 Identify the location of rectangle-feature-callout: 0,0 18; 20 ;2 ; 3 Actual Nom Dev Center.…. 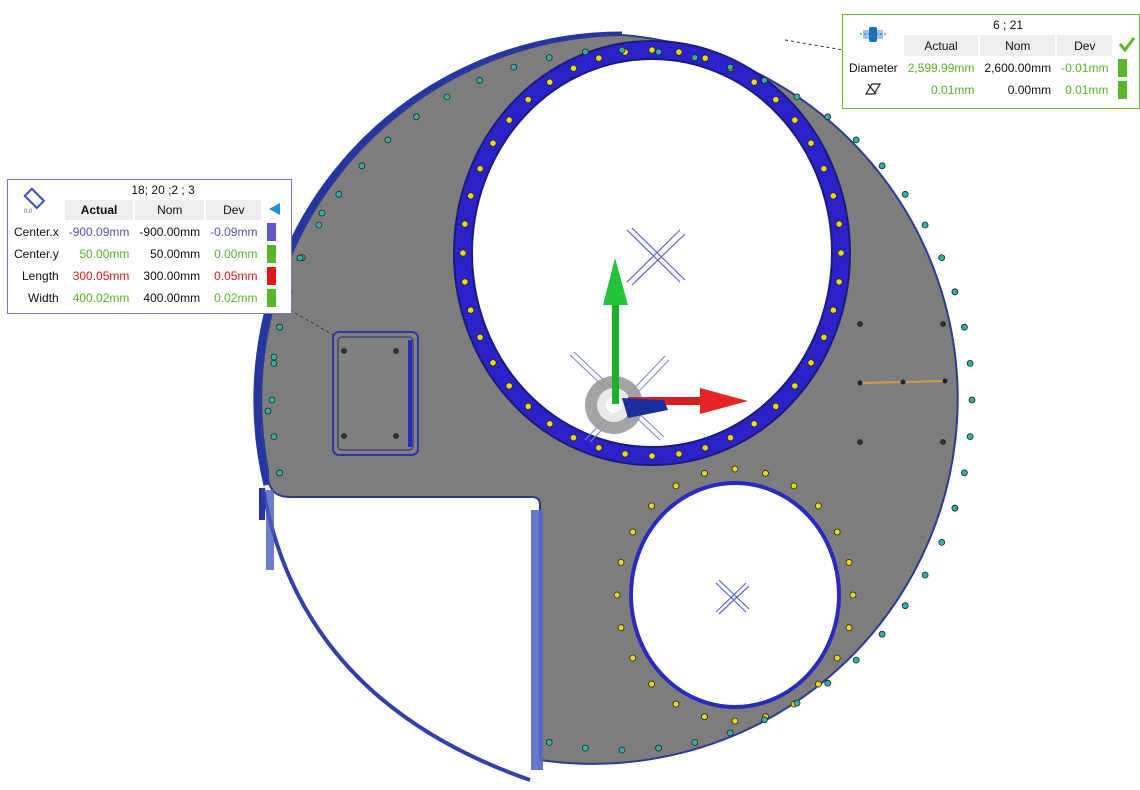
(149, 246).